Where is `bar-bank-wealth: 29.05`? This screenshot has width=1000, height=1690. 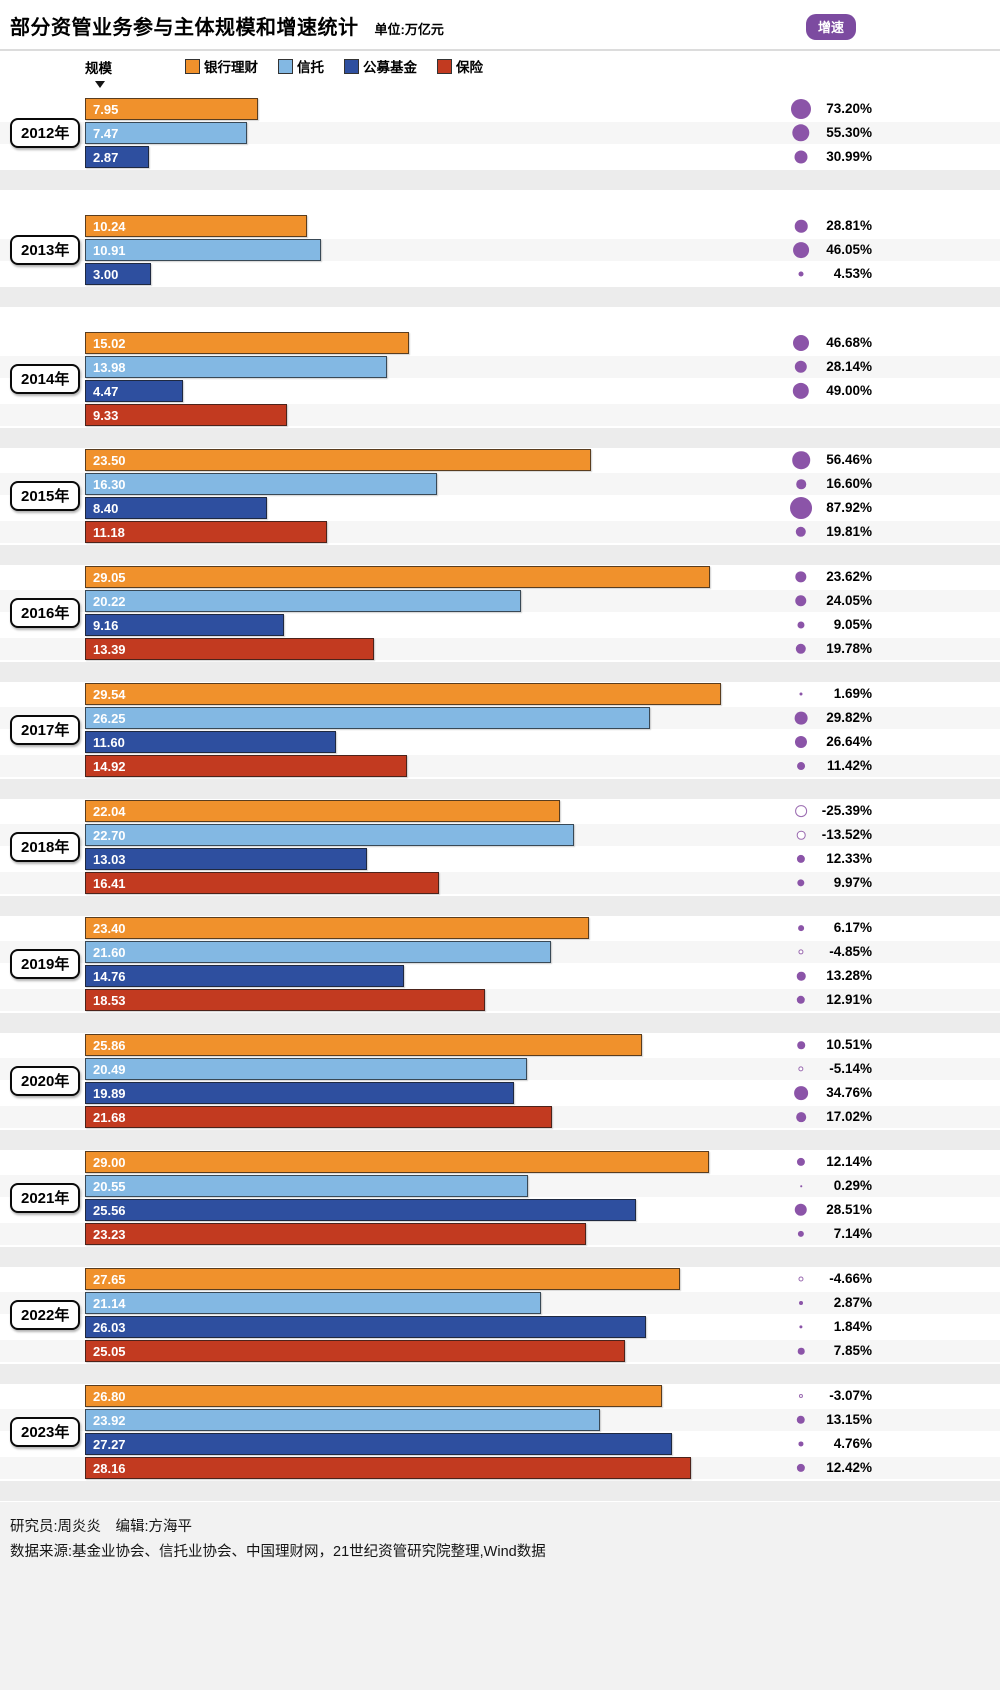
bar-bank-wealth: 29.05 is located at coordinates (398, 577).